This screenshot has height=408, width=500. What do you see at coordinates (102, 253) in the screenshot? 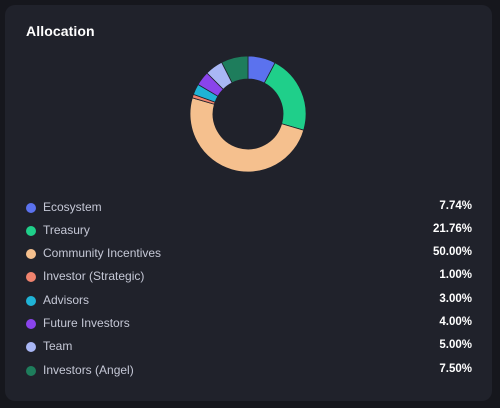
I see `legend-label: Community Incentives` at bounding box center [102, 253].